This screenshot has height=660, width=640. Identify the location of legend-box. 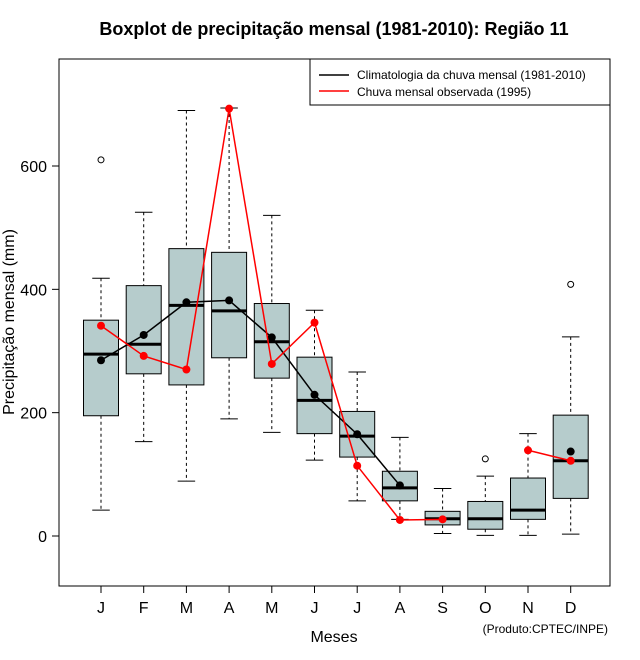
(460, 82).